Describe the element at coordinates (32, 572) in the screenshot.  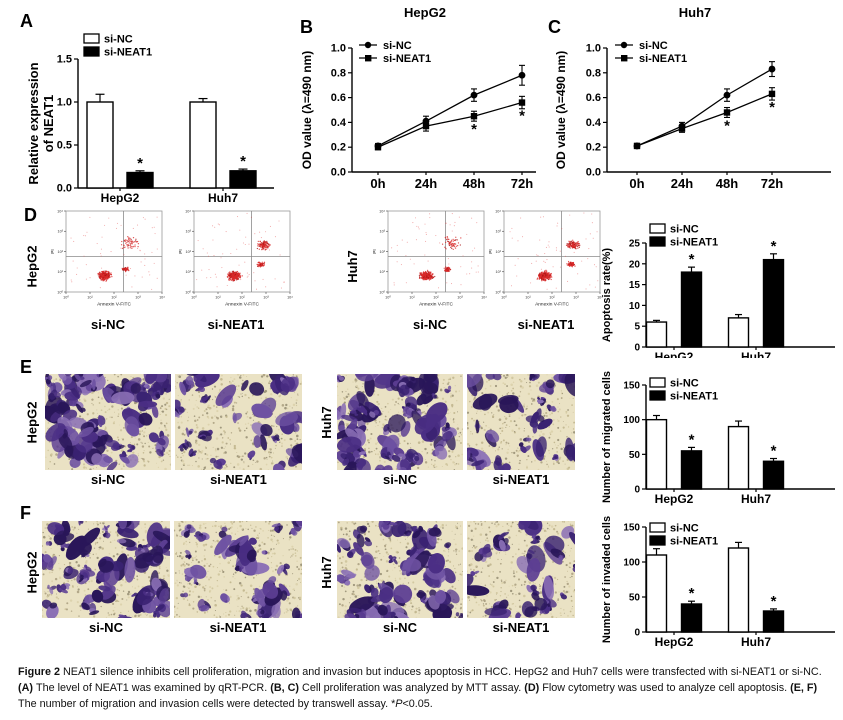
I see `row-label-f-hepg2: HepG2` at that location.